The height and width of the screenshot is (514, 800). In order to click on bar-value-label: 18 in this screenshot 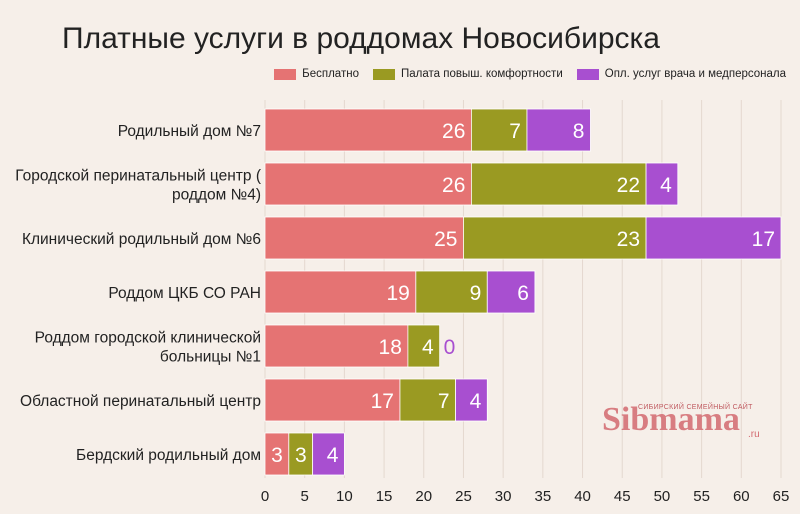, I will do `click(390, 347)`.